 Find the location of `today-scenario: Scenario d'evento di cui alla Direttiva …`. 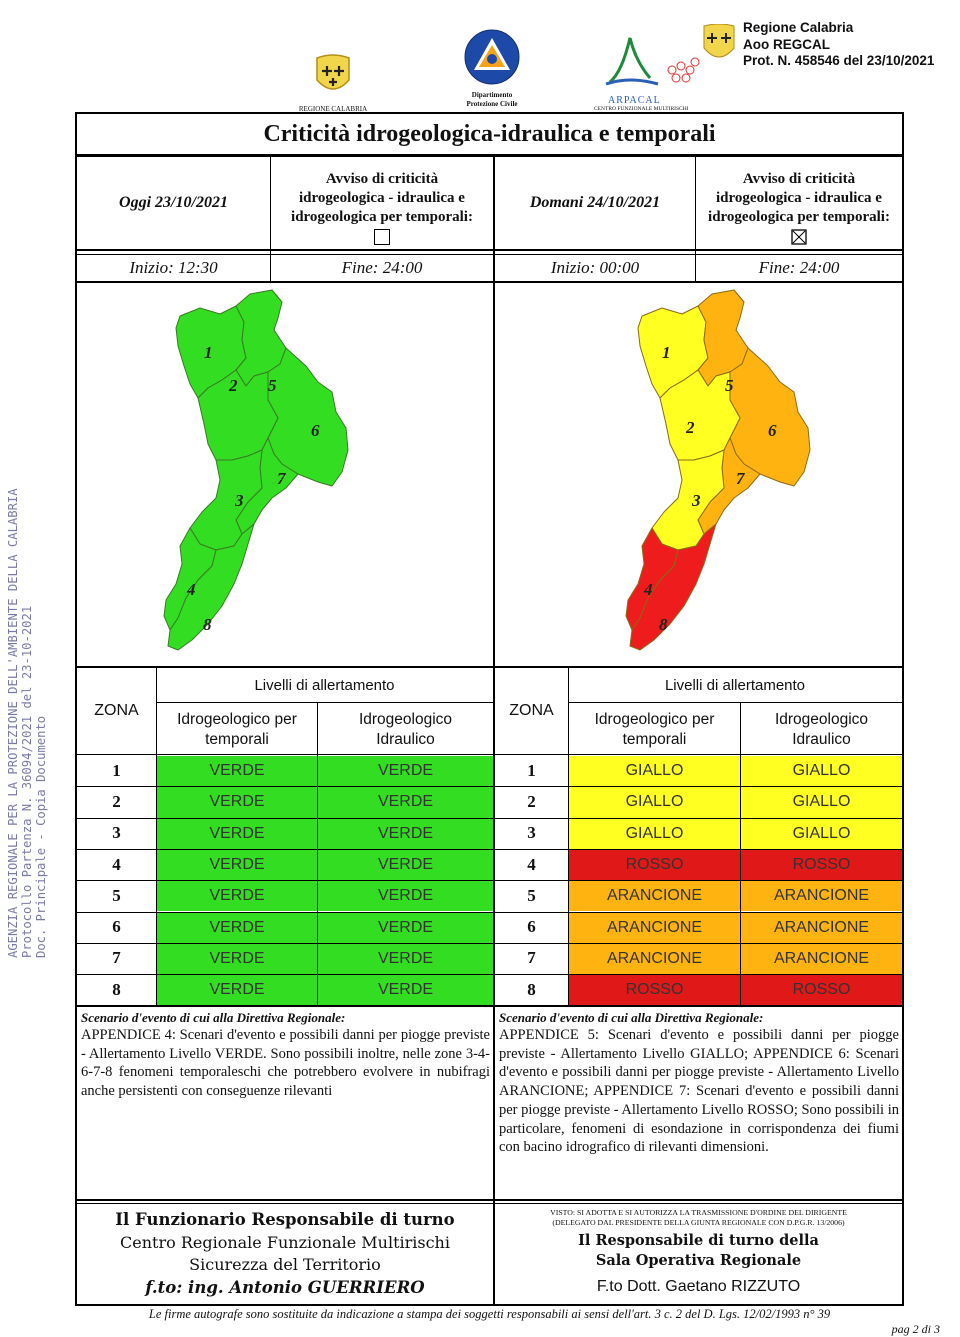

today-scenario: Scenario d'evento di cui alla Direttiva … is located at coordinates (285, 1055).